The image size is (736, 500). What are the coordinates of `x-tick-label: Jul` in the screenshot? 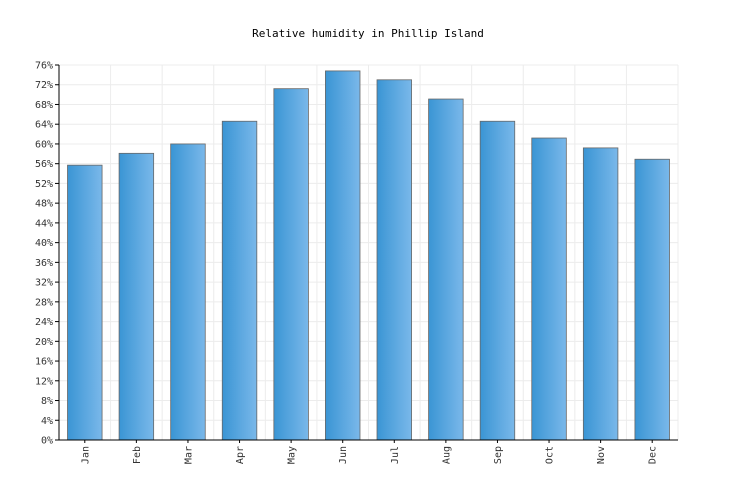 It's located at (395, 455).